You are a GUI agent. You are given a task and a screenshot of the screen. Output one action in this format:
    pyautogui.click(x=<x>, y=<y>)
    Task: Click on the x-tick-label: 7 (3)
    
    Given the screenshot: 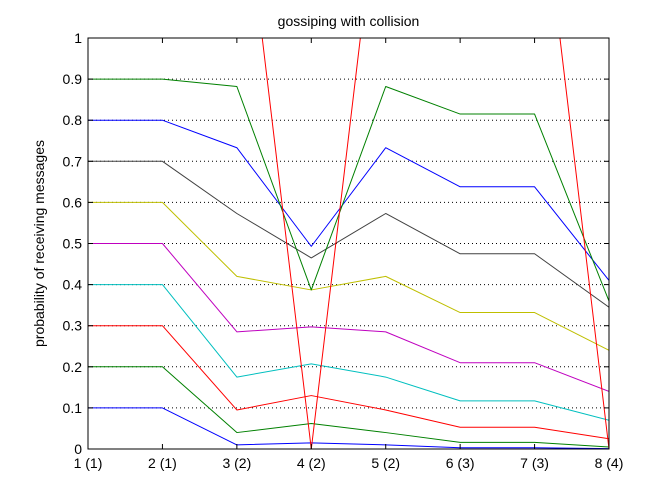 What is the action you would take?
    pyautogui.click(x=534, y=463)
    